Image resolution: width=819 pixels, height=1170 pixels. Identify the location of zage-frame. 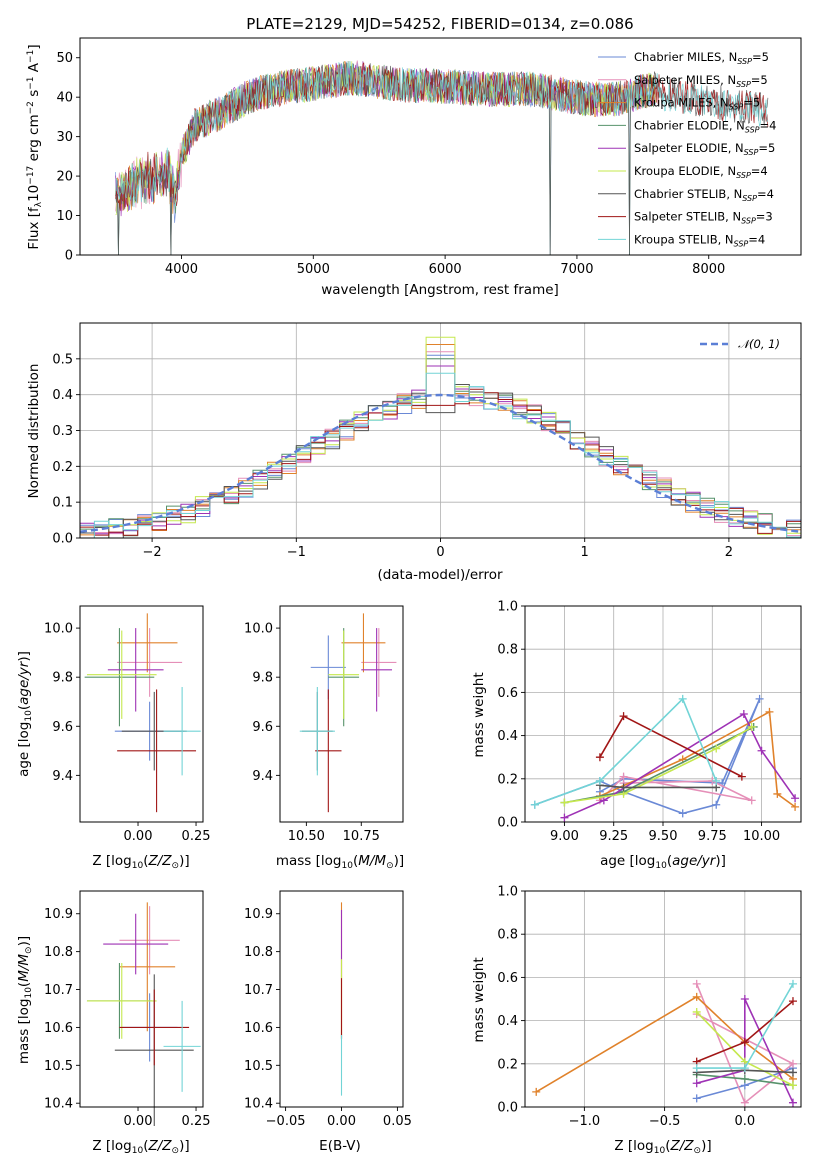
(141, 714).